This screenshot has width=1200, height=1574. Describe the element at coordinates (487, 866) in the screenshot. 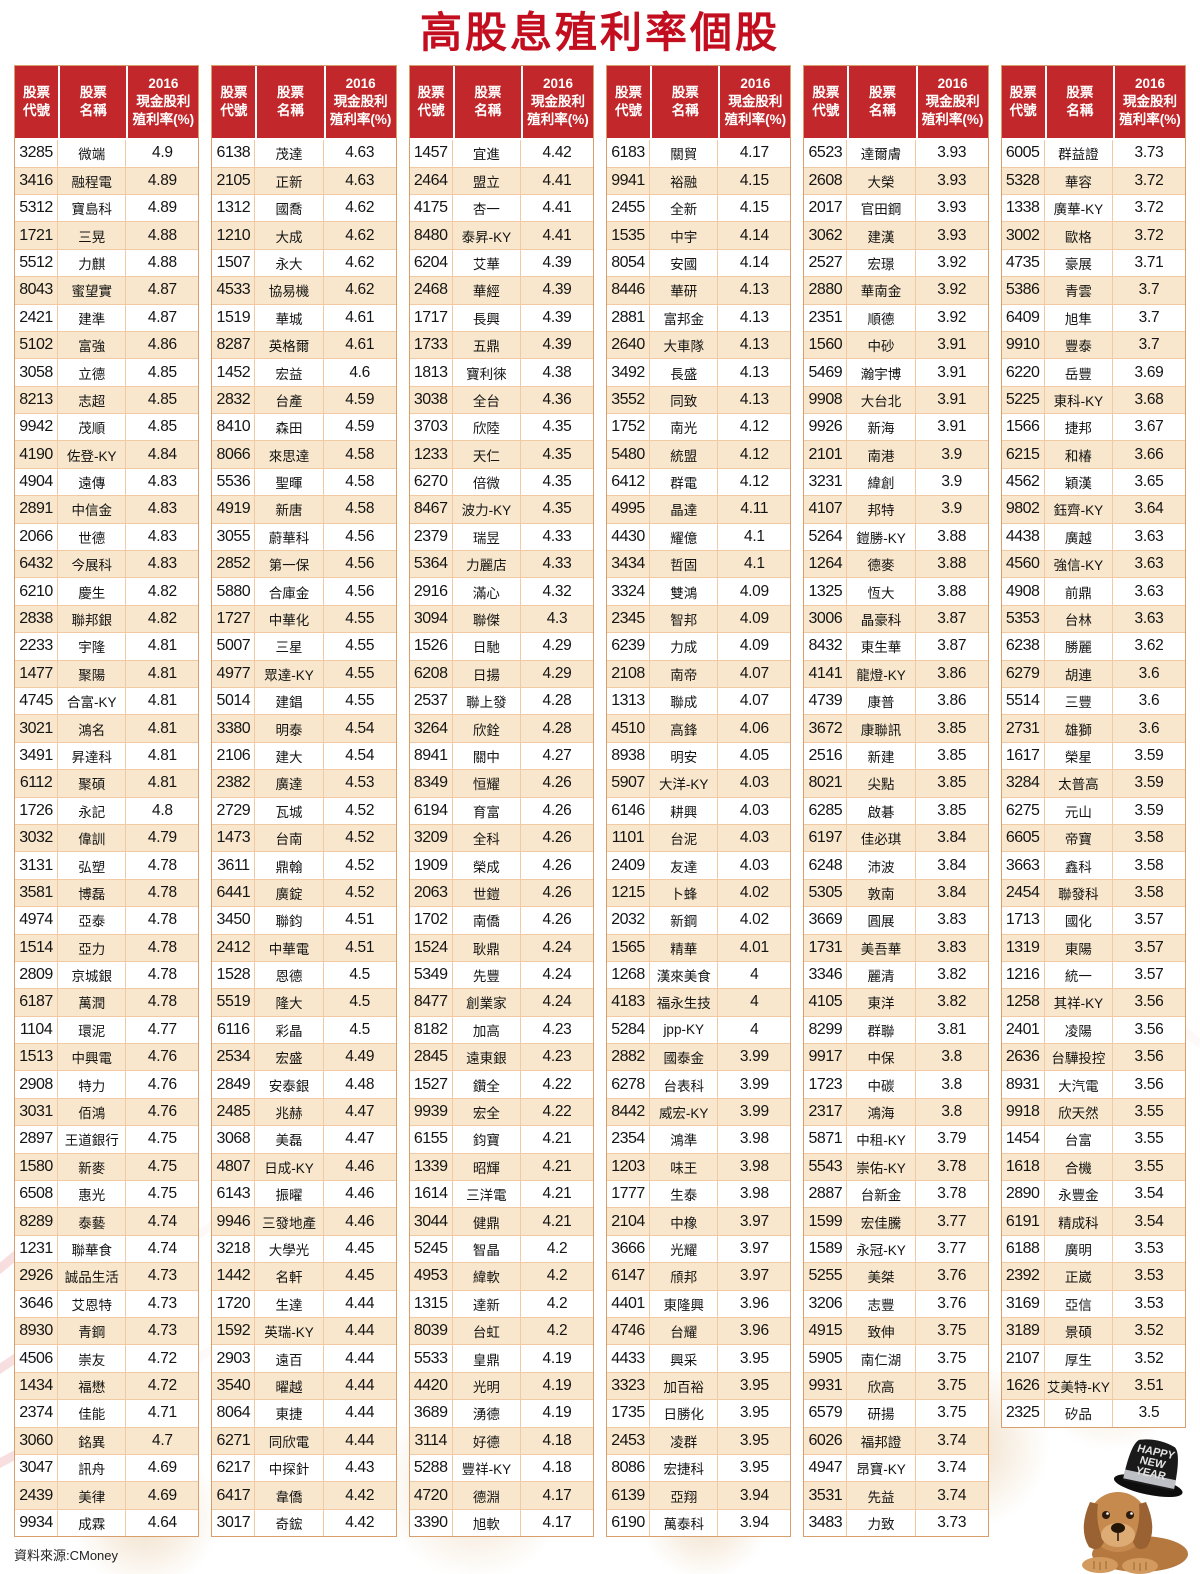

I see `stock-name-cell: 榮成` at that location.